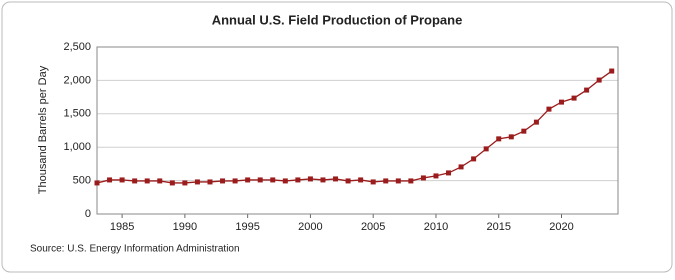 The height and width of the screenshot is (280, 675). What do you see at coordinates (436, 227) in the screenshot?
I see `x-tick-label: 2010` at bounding box center [436, 227].